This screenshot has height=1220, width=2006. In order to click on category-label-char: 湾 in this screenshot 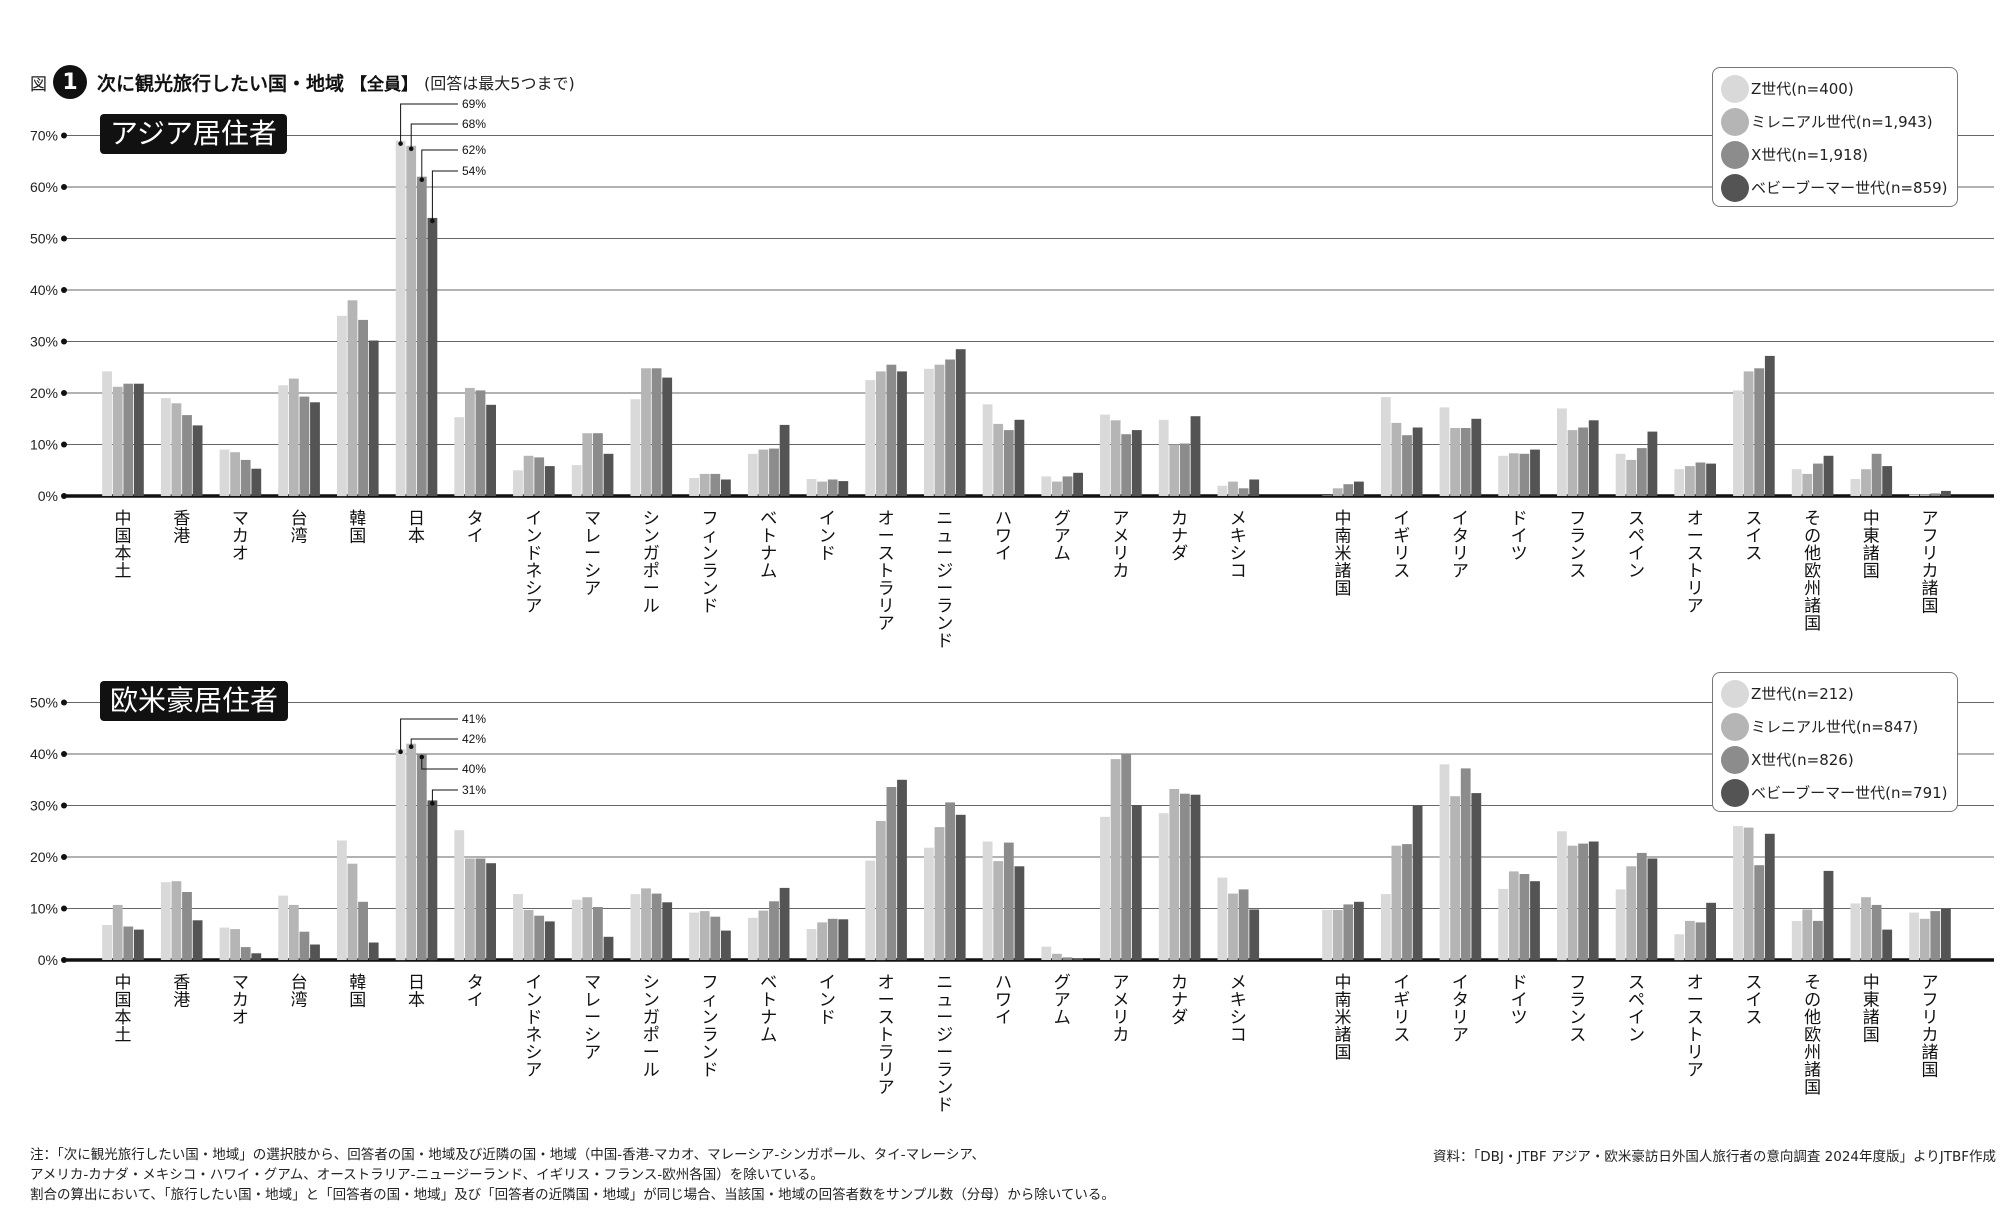, I will do `click(299, 1001)`.